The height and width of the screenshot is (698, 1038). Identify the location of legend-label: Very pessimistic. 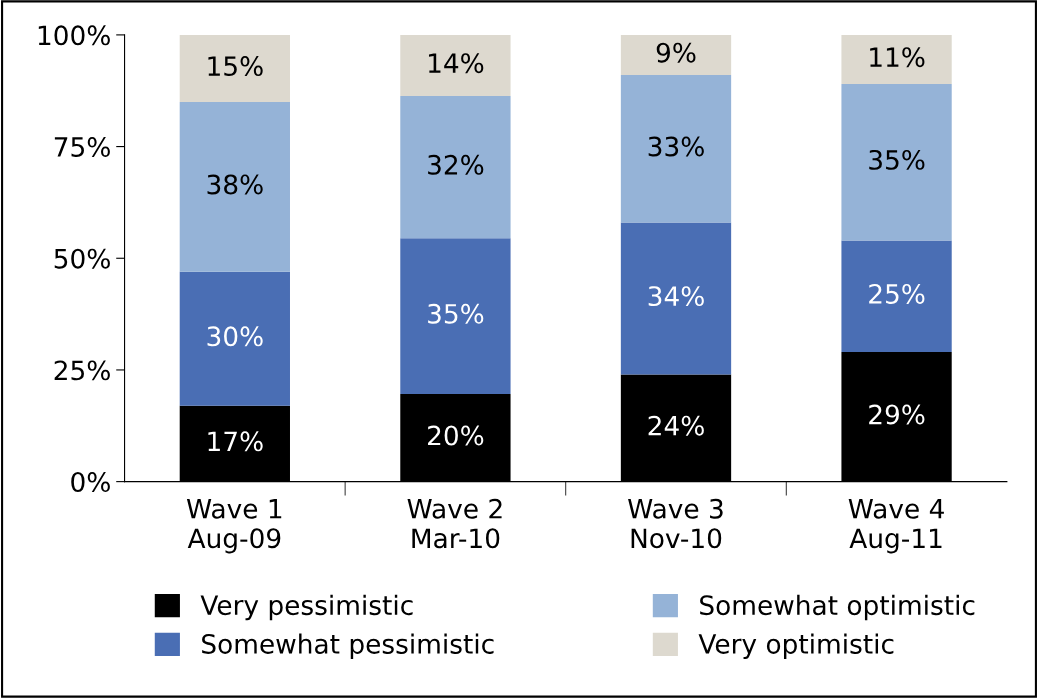
(306, 607).